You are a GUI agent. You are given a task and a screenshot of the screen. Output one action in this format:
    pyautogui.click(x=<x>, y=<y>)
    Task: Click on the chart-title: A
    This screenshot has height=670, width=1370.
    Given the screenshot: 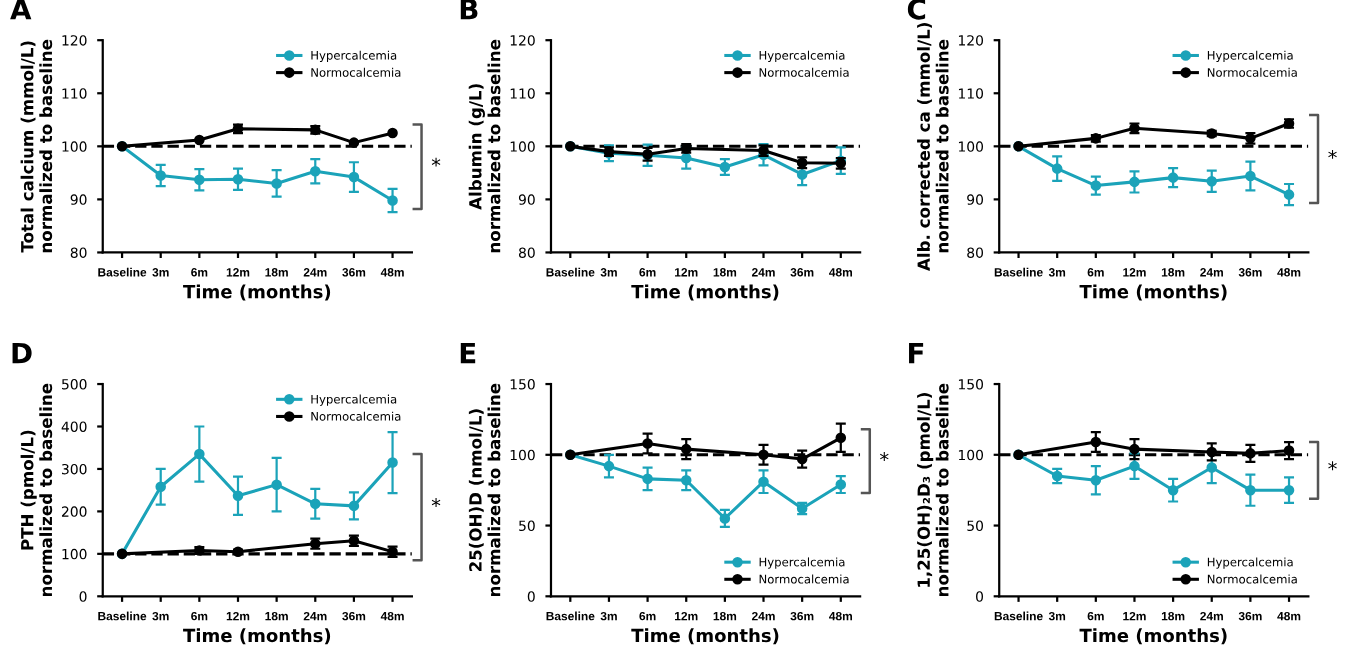 What is the action you would take?
    pyautogui.click(x=21, y=10)
    